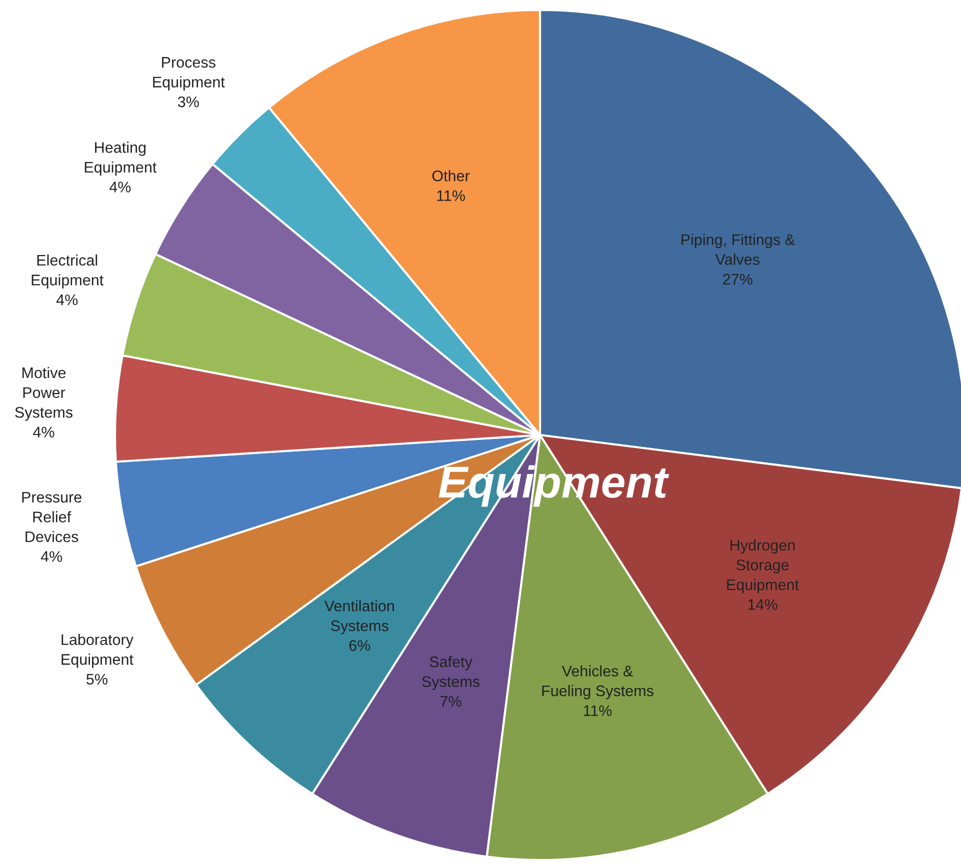 The width and height of the screenshot is (961, 866). Describe the element at coordinates (451, 673) in the screenshot. I see `slice-label: Safety Systems` at that location.